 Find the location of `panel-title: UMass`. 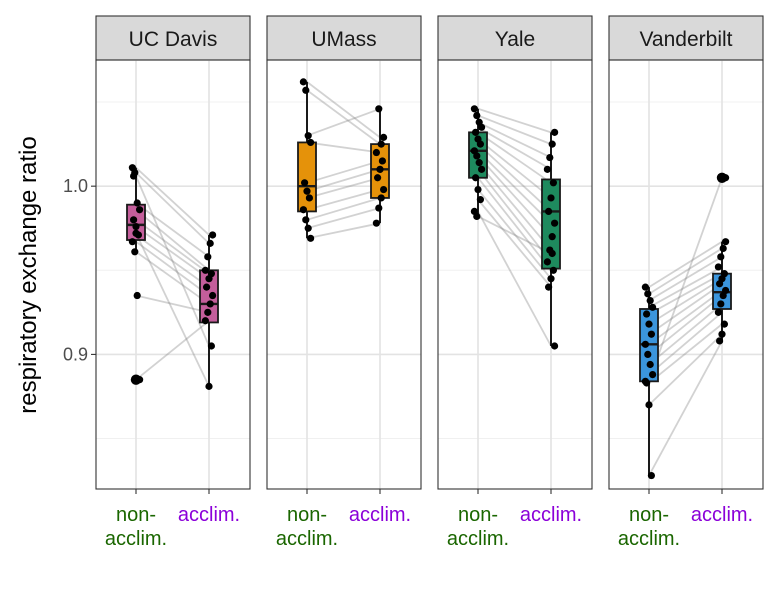

panel-title: UMass is located at coordinates (343, 39).